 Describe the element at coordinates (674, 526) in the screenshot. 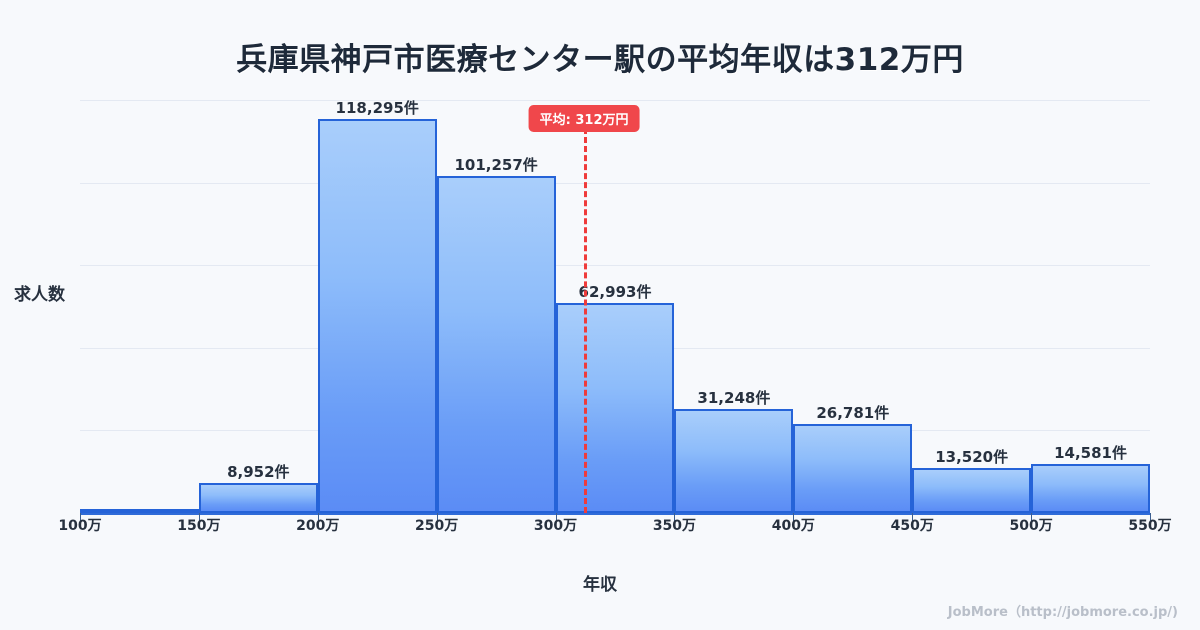

I see `x-tick-label: 350万` at that location.